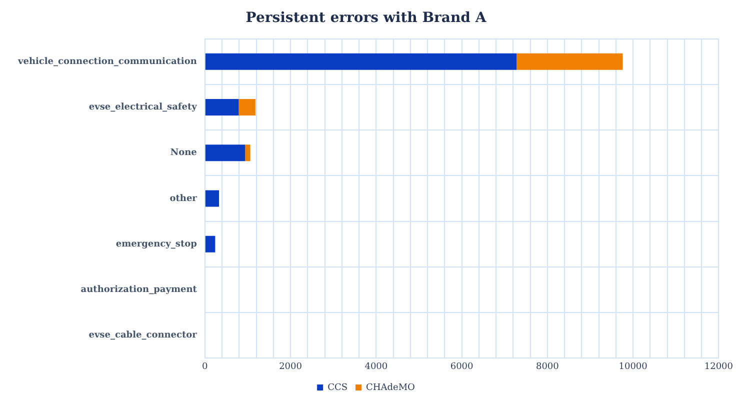 Image resolution: width=736 pixels, height=402 pixels. I want to click on x-tick-label: 4000, so click(376, 367).